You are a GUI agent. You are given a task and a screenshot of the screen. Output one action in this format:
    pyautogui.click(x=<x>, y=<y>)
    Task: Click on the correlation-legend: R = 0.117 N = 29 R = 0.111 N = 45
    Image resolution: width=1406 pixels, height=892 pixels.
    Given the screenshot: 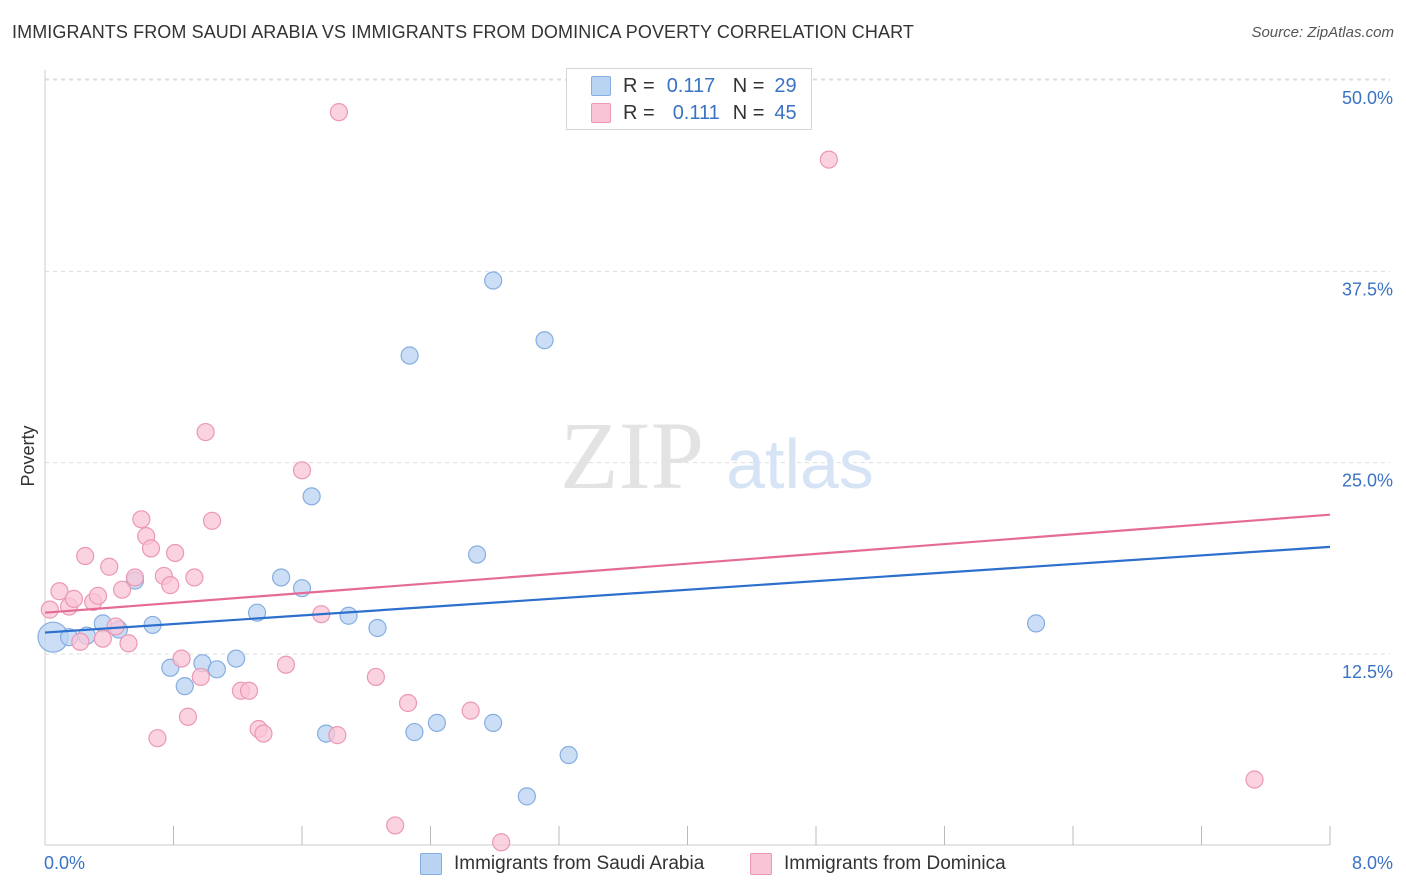 What is the action you would take?
    pyautogui.click(x=689, y=99)
    